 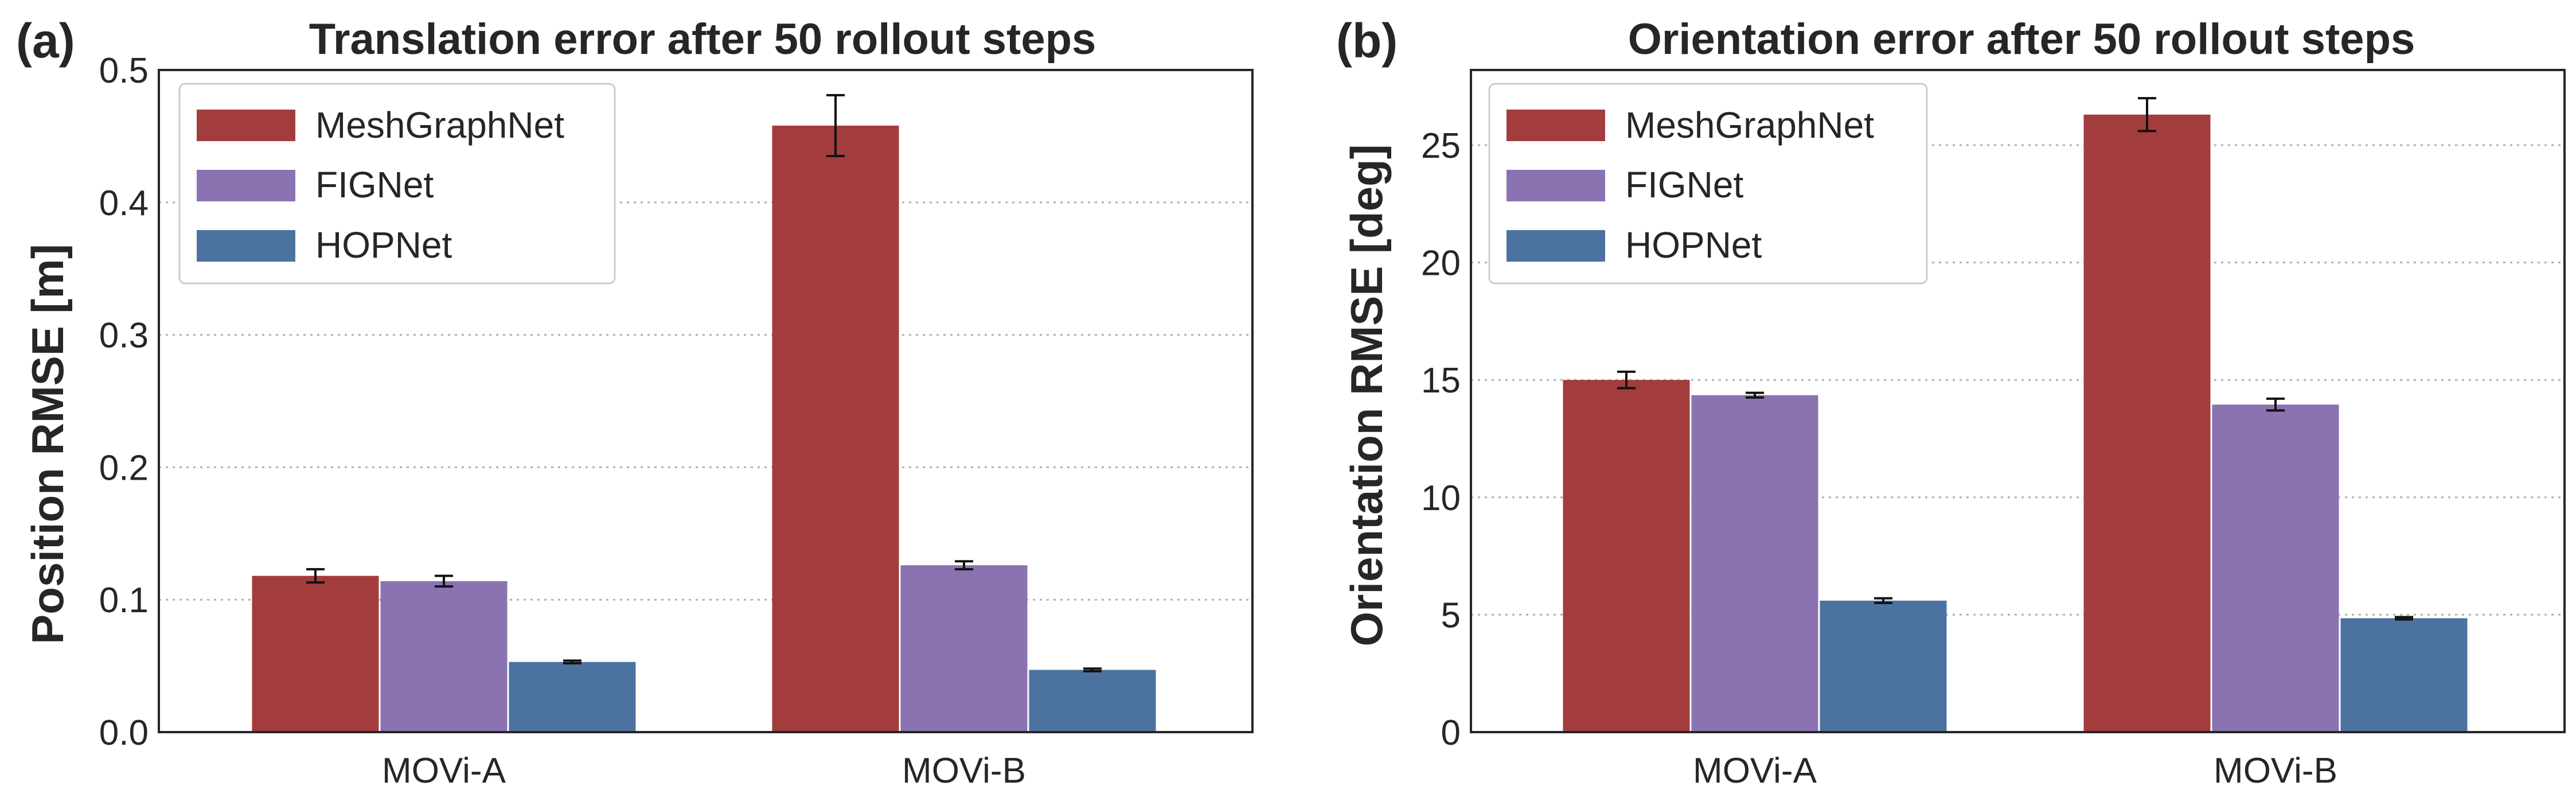 I want to click on panel-a-x-ticks: MOVi-A MOVi-B, so click(x=704, y=771).